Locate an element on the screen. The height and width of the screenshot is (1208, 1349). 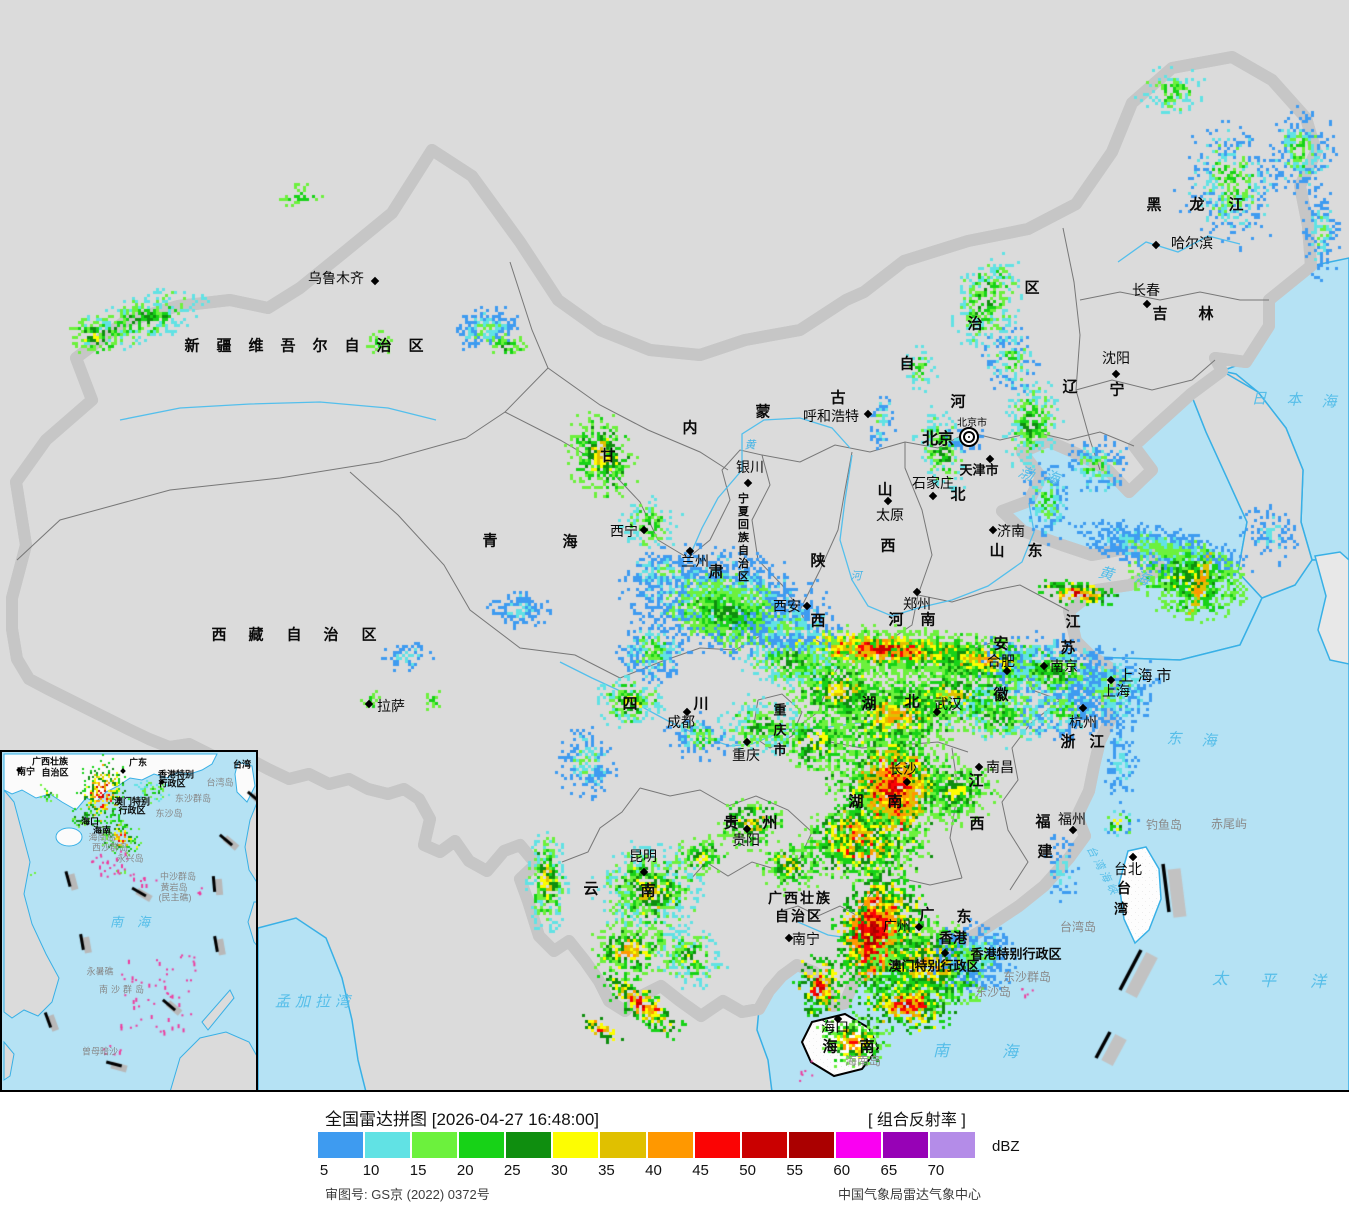
legend-tick: 10 is located at coordinates (371, 1170).